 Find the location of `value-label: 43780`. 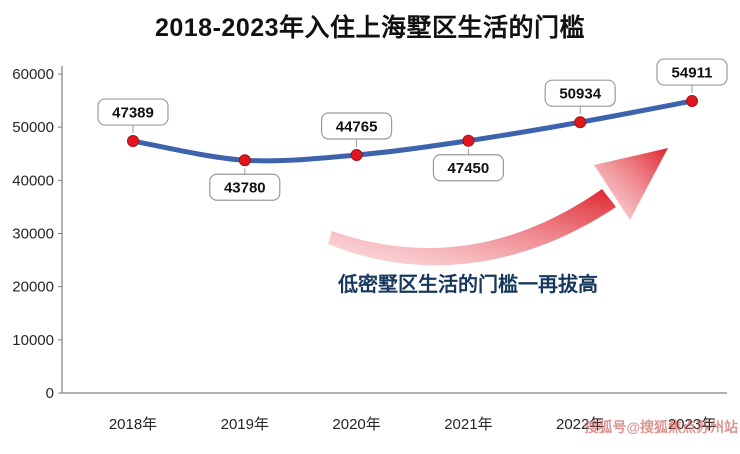

value-label: 43780 is located at coordinates (245, 188).